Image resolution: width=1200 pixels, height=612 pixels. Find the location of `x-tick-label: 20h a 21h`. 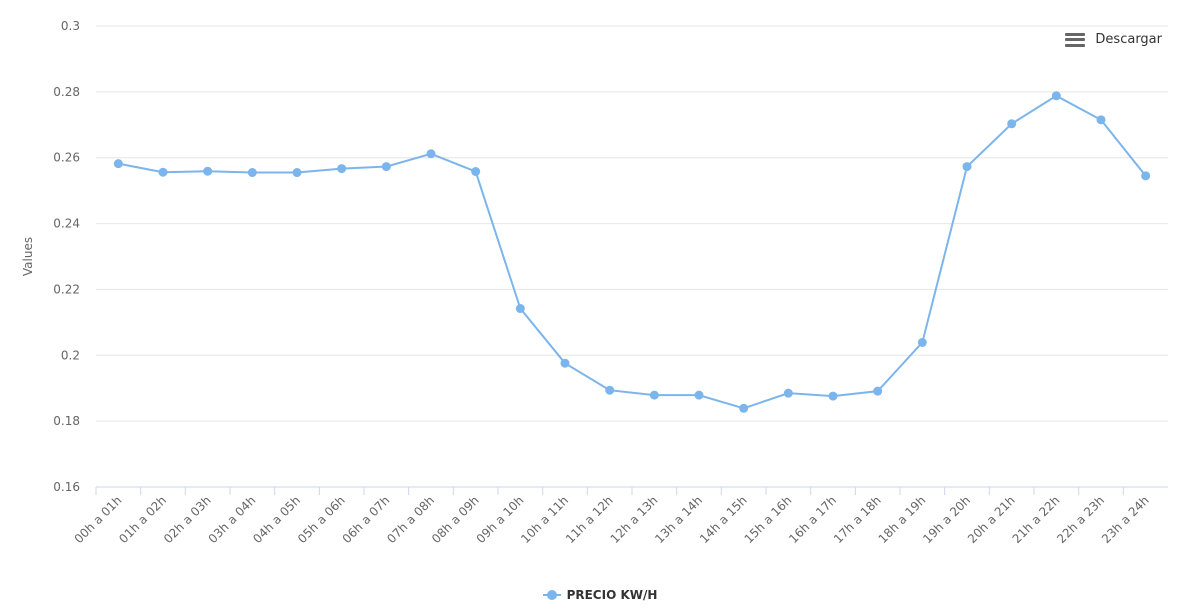

x-tick-label: 20h a 21h is located at coordinates (991, 519).